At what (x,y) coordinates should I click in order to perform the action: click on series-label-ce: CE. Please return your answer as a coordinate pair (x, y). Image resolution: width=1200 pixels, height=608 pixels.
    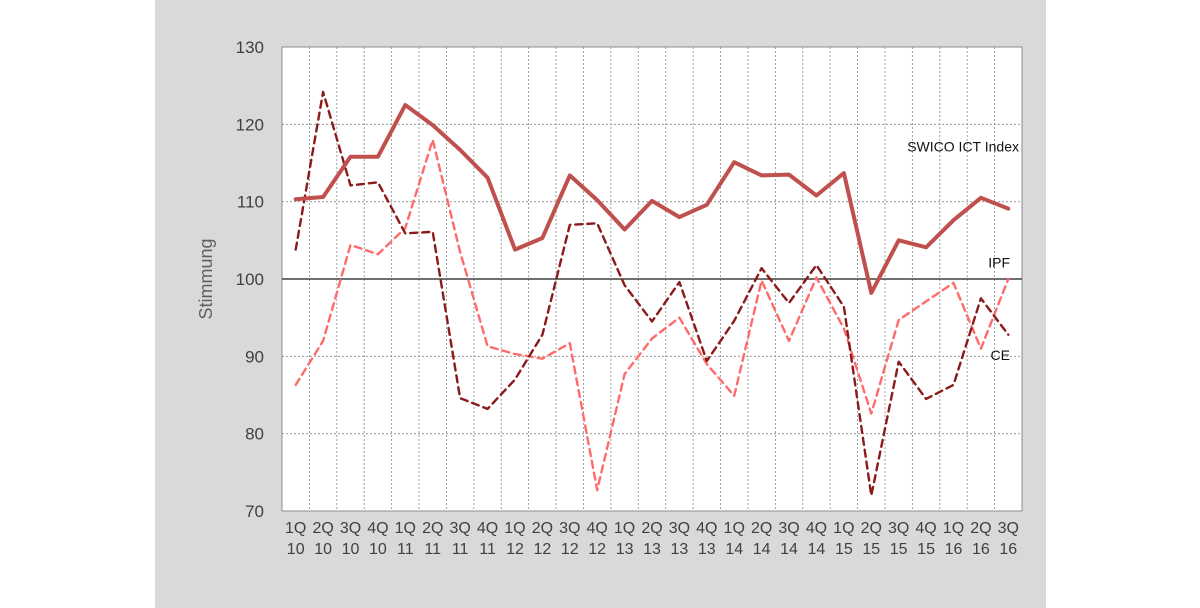
    Looking at the image, I should click on (1000, 355).